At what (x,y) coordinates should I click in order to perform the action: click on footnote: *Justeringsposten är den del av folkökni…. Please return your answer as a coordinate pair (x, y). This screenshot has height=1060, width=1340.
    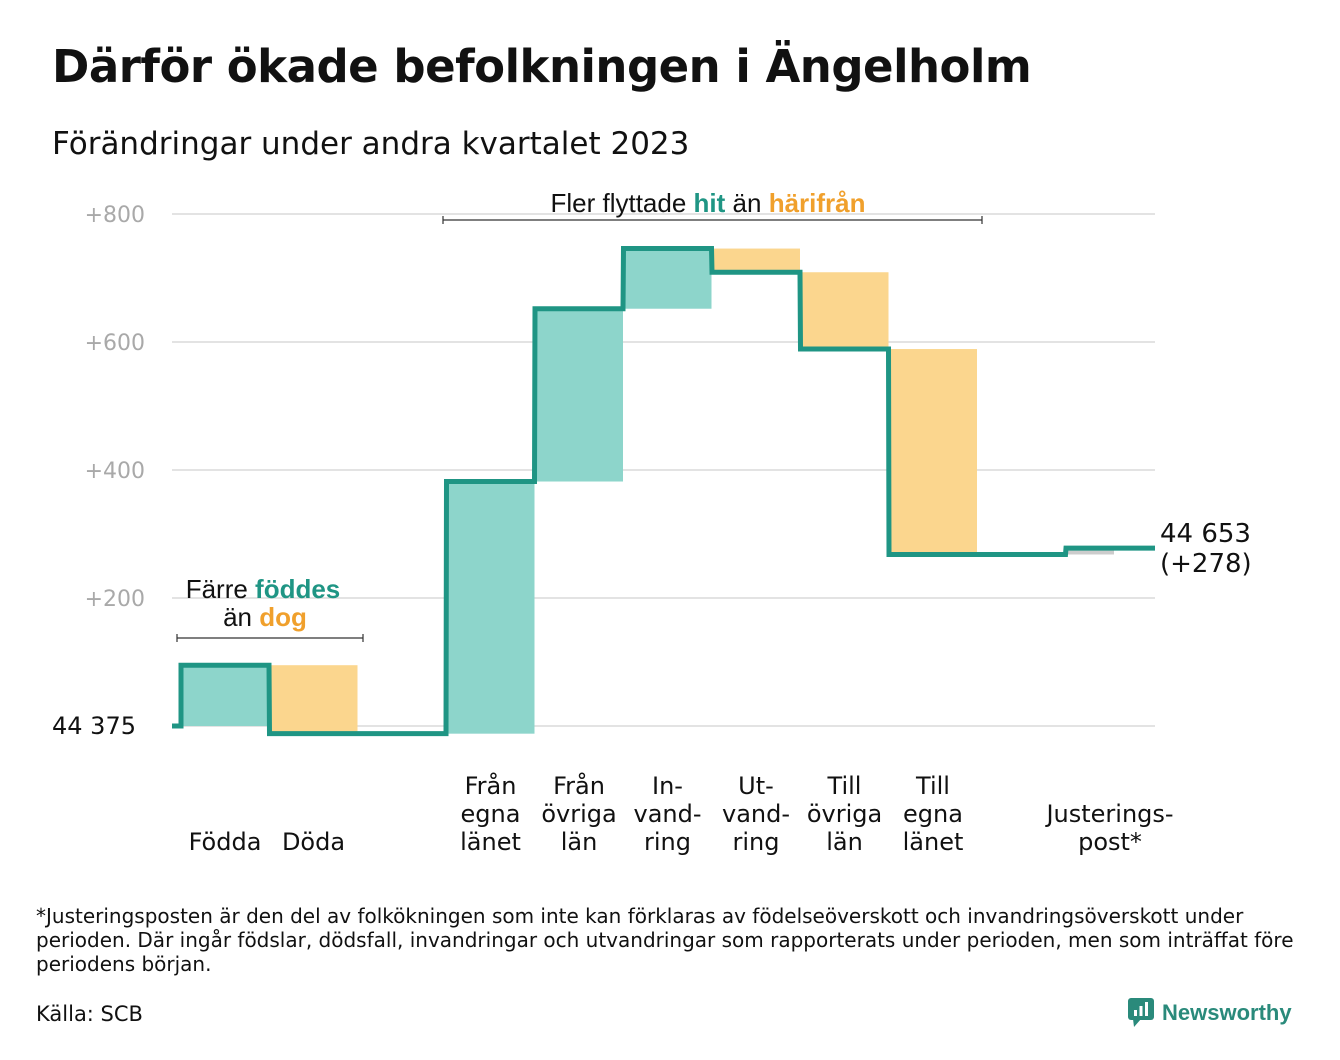
    Looking at the image, I should click on (665, 940).